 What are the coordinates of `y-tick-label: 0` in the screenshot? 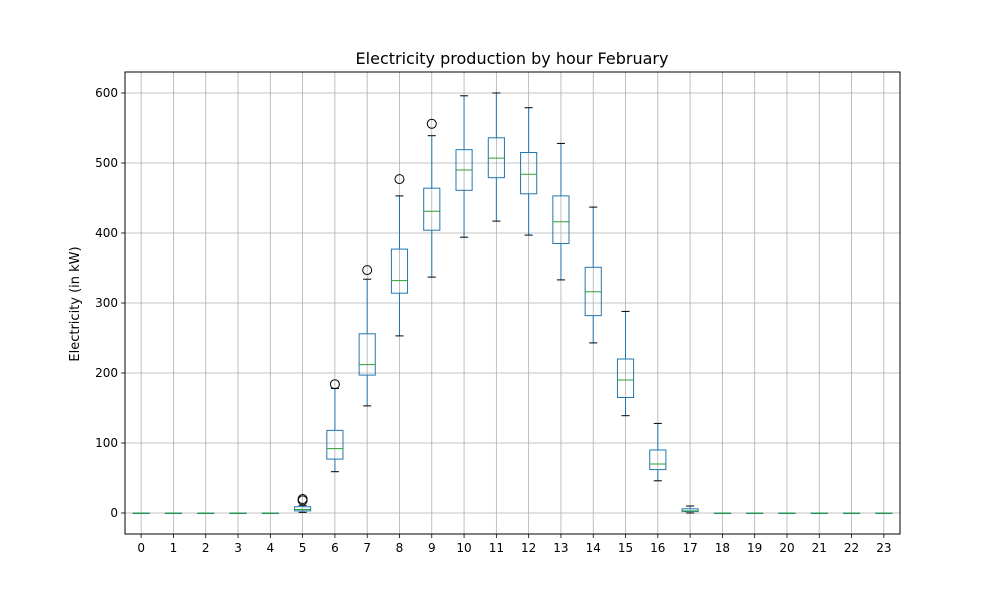 It's located at (114, 513).